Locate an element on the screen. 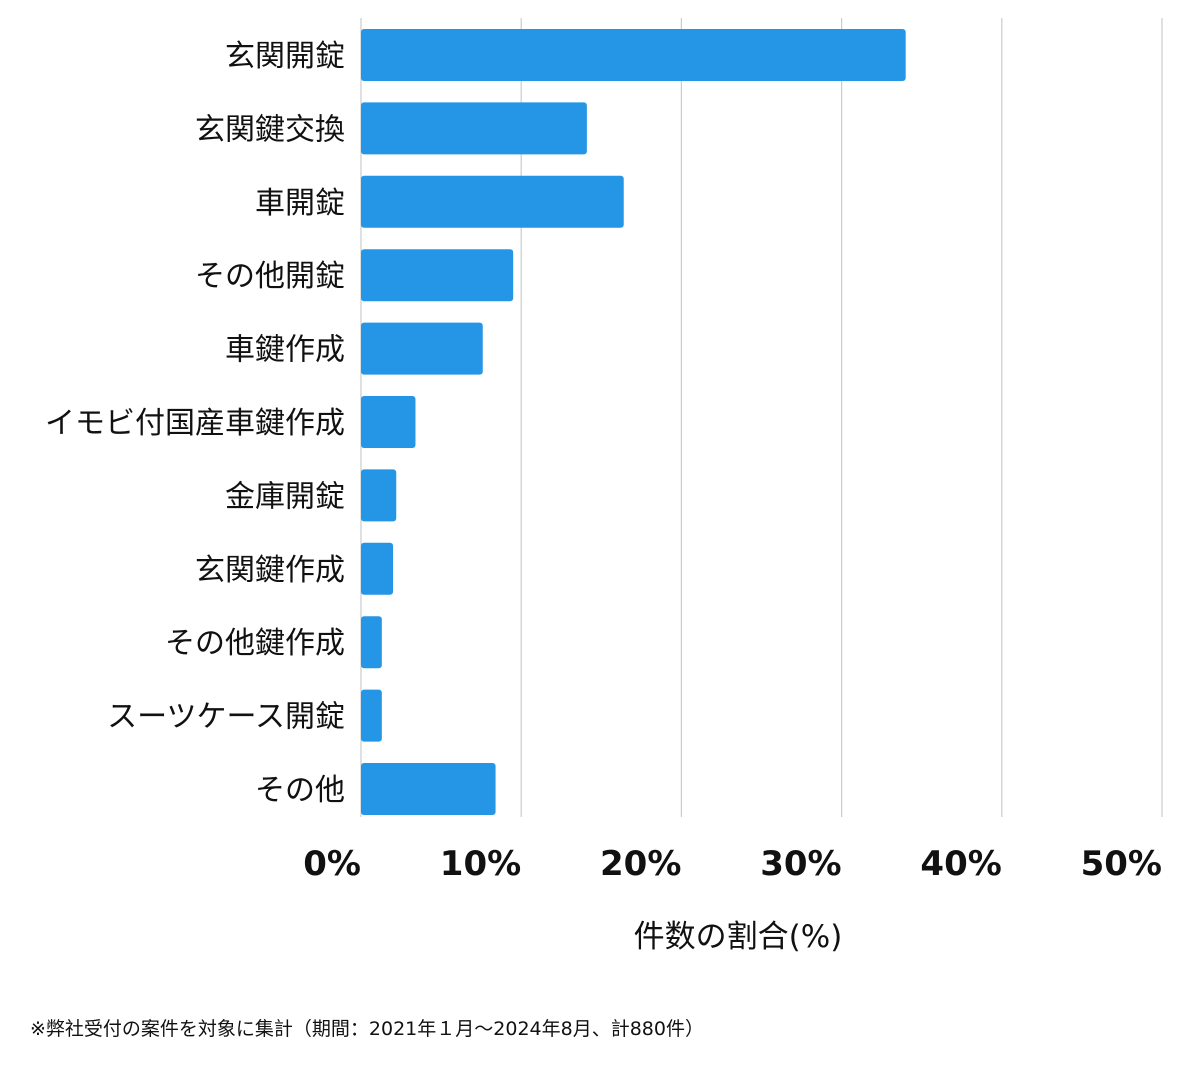 Image resolution: width=1200 pixels, height=1069 pixels. category-label-9: スーツケース開錠 is located at coordinates (226, 717).